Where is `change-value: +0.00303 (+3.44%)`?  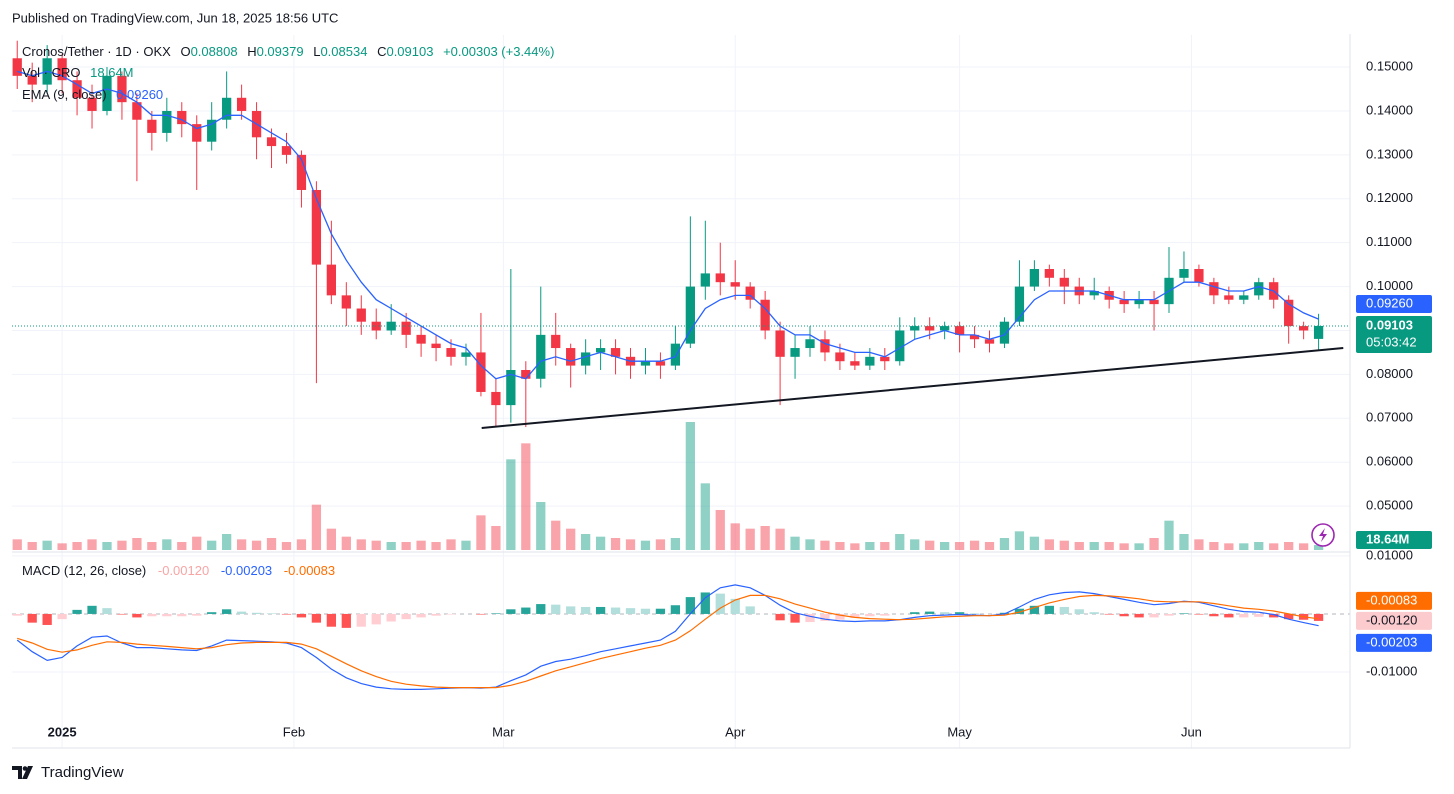 change-value: +0.00303 (+3.44%) is located at coordinates (498, 51).